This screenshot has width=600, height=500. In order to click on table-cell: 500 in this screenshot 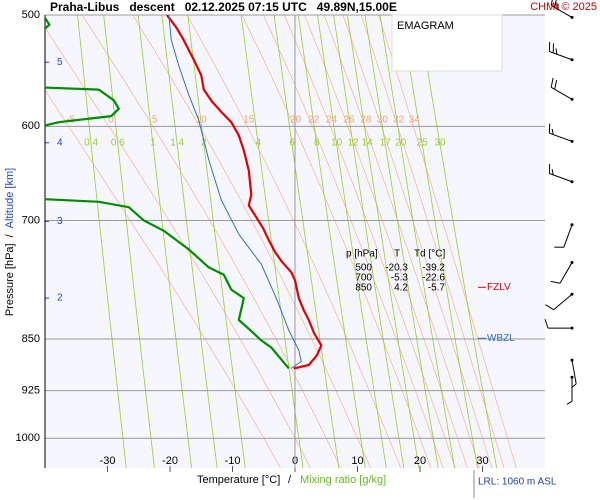, I will do `click(363, 268)`.